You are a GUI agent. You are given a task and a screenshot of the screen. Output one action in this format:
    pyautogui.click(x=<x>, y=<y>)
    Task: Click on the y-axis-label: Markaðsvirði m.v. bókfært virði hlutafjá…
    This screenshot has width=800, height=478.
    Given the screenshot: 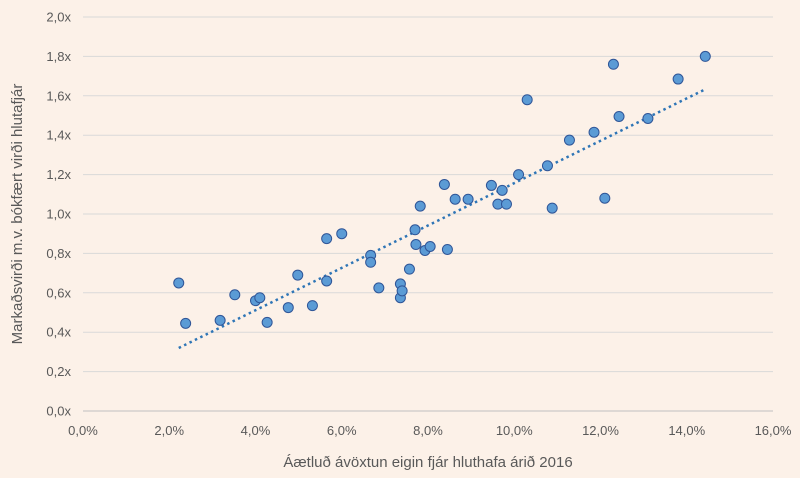 What is the action you would take?
    pyautogui.click(x=17, y=214)
    